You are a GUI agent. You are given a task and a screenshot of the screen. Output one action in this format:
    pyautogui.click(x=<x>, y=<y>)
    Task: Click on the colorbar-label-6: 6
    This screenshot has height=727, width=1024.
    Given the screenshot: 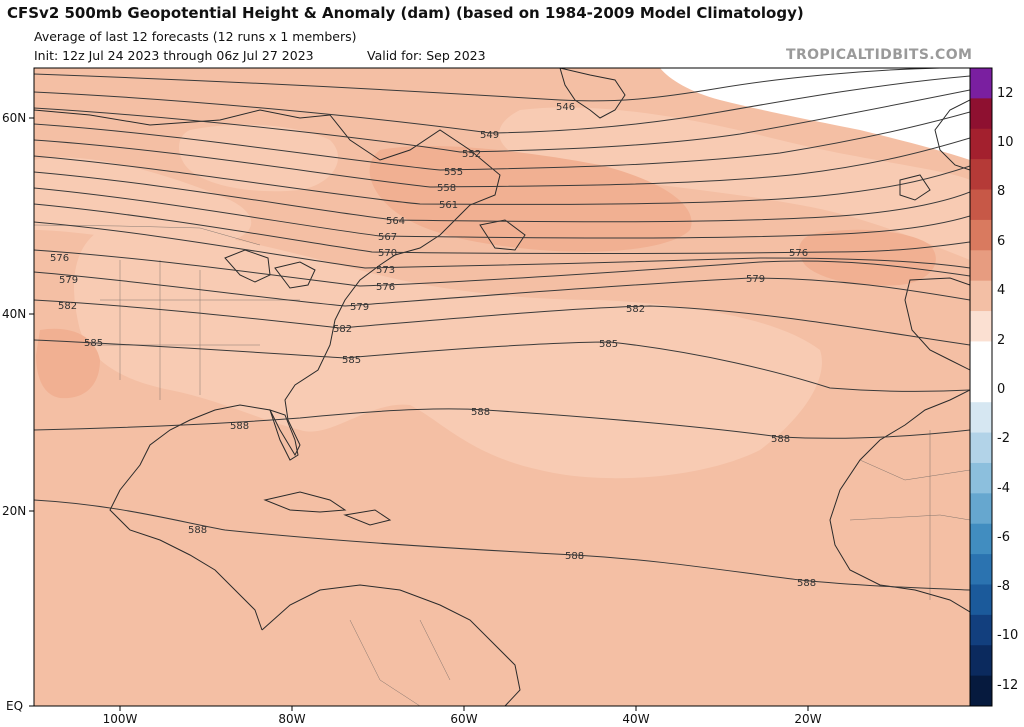 What is the action you would take?
    pyautogui.click(x=1001, y=241)
    